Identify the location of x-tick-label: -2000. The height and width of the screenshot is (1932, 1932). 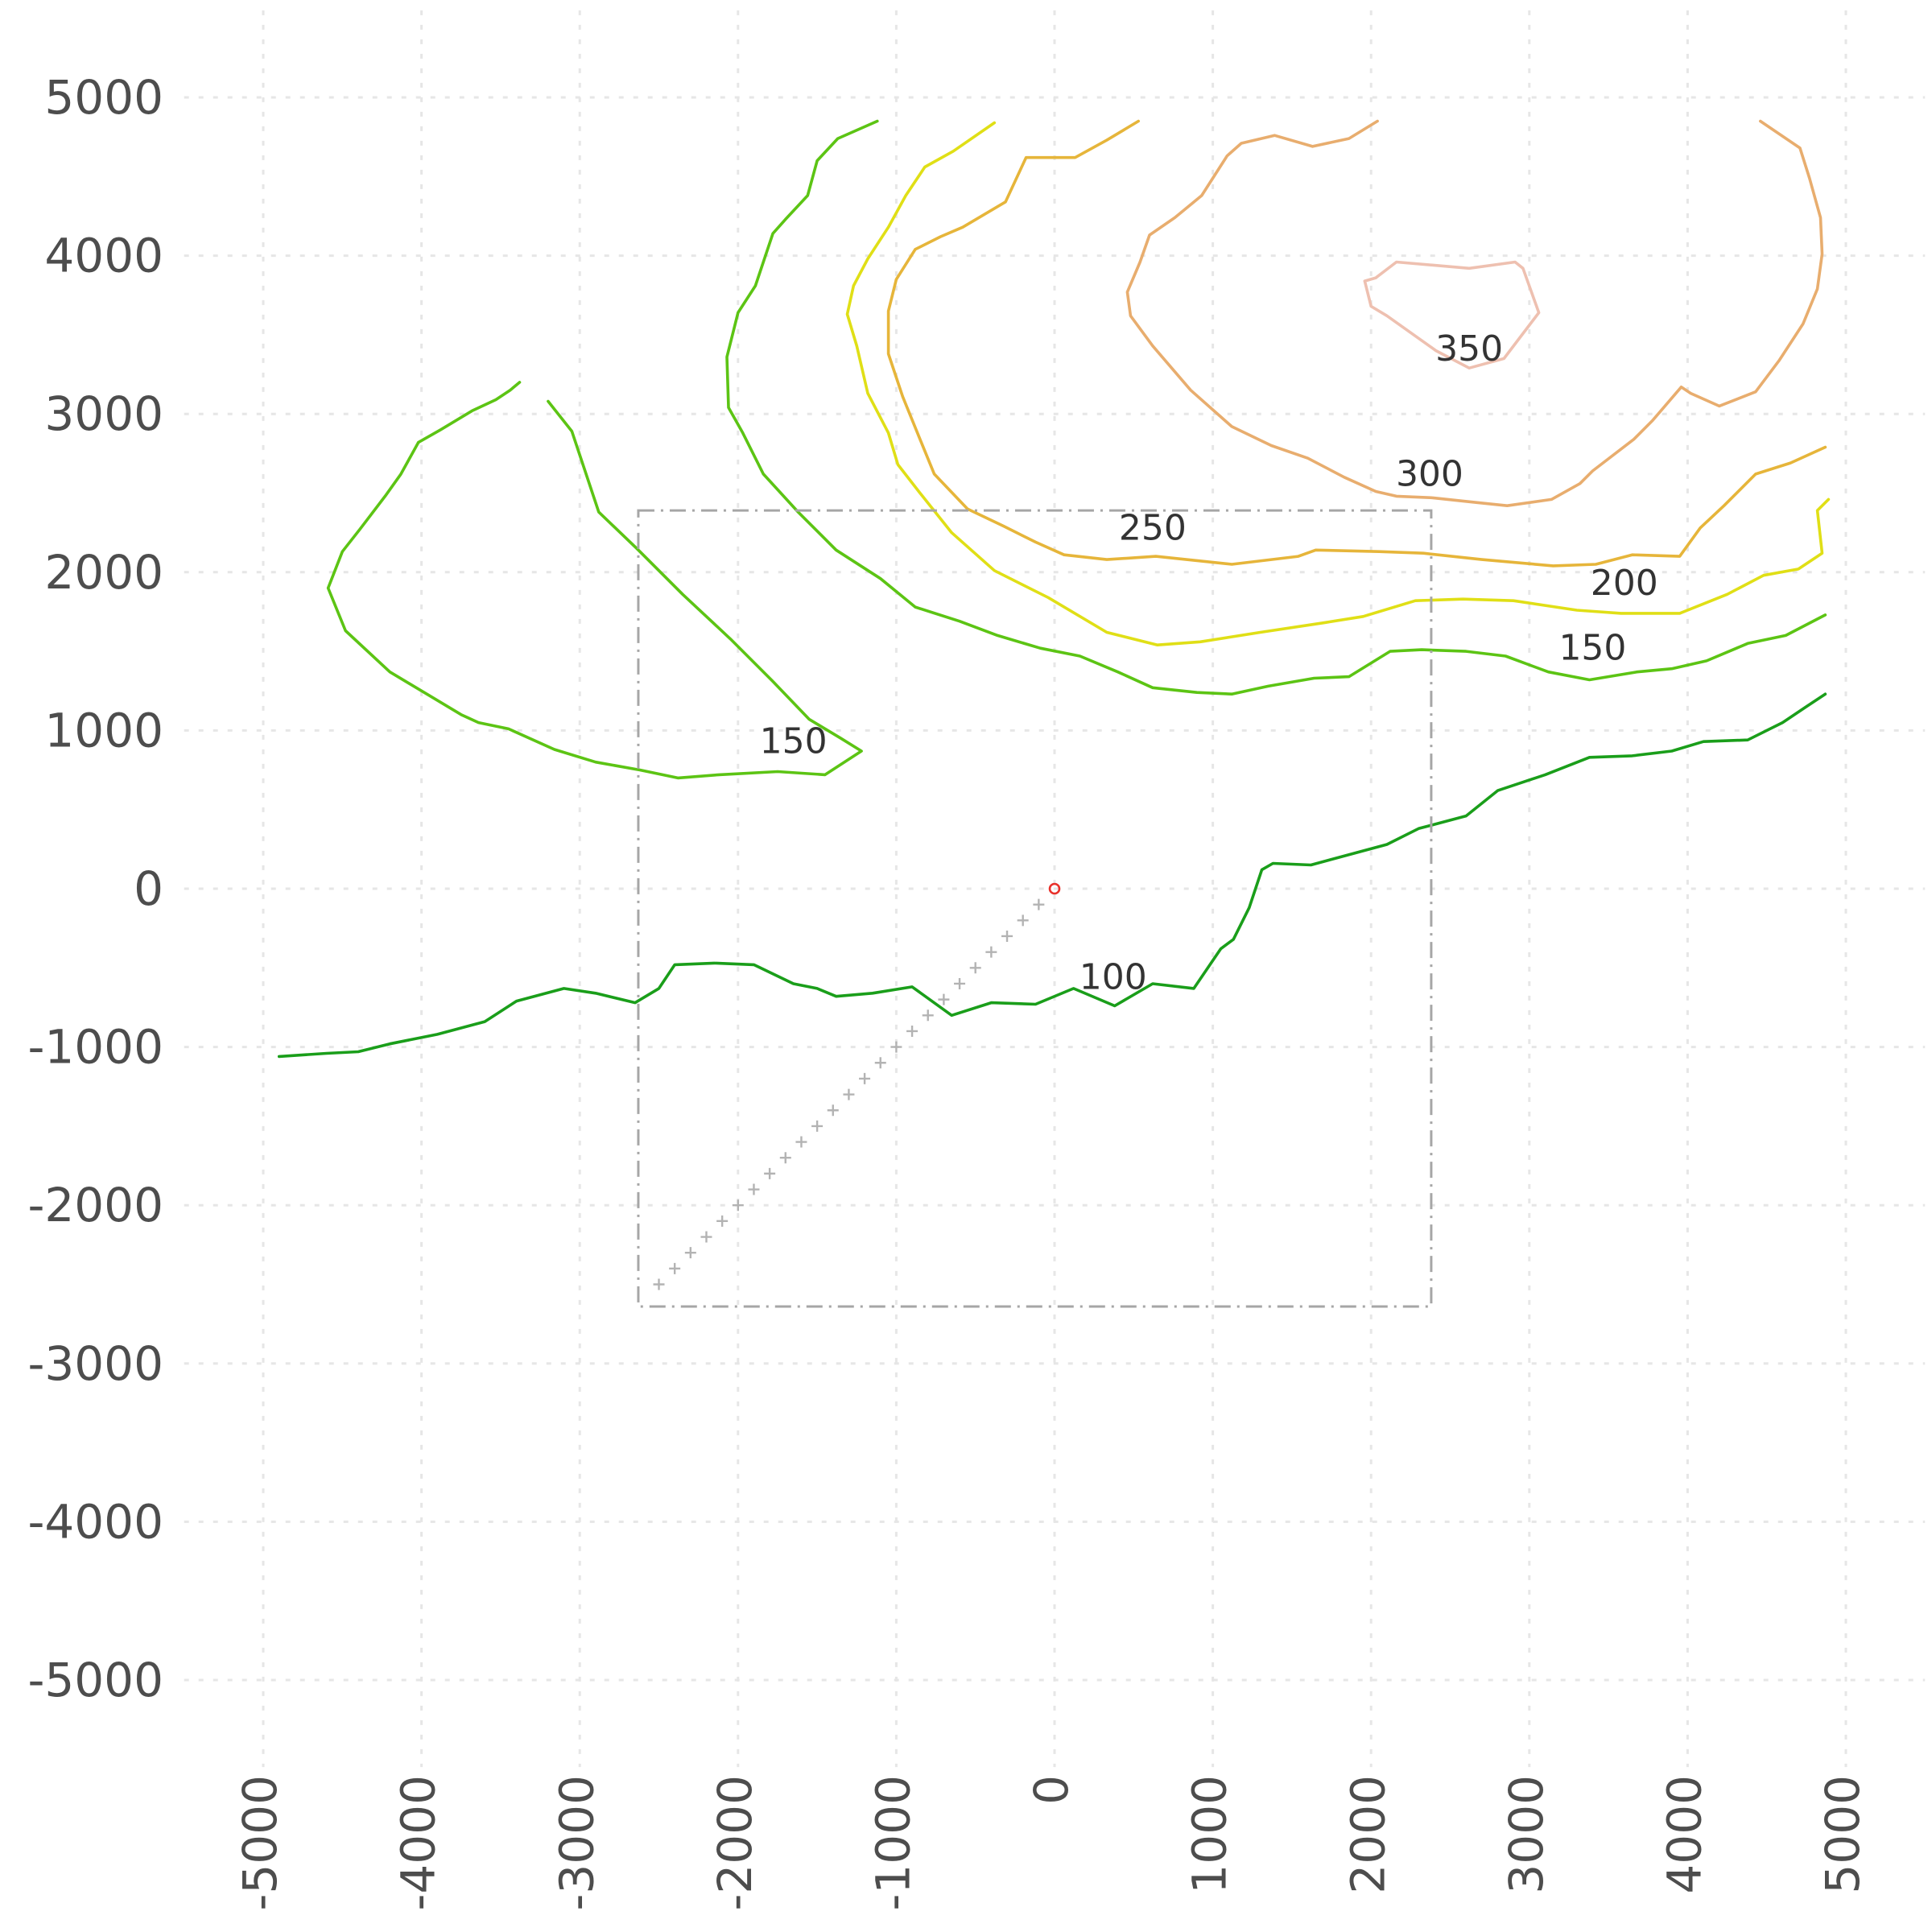
(735, 1843).